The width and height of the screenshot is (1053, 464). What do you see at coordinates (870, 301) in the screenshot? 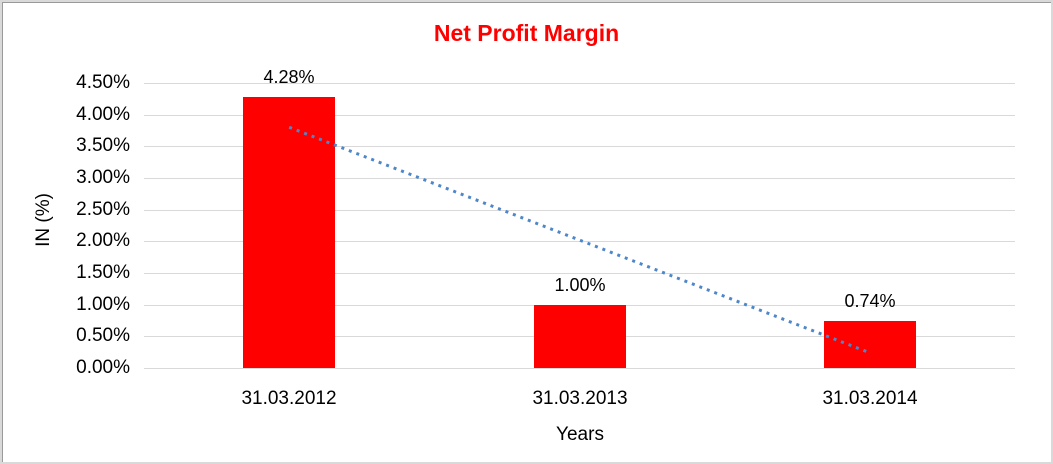
I see `bar-value-label: 0.74%` at bounding box center [870, 301].